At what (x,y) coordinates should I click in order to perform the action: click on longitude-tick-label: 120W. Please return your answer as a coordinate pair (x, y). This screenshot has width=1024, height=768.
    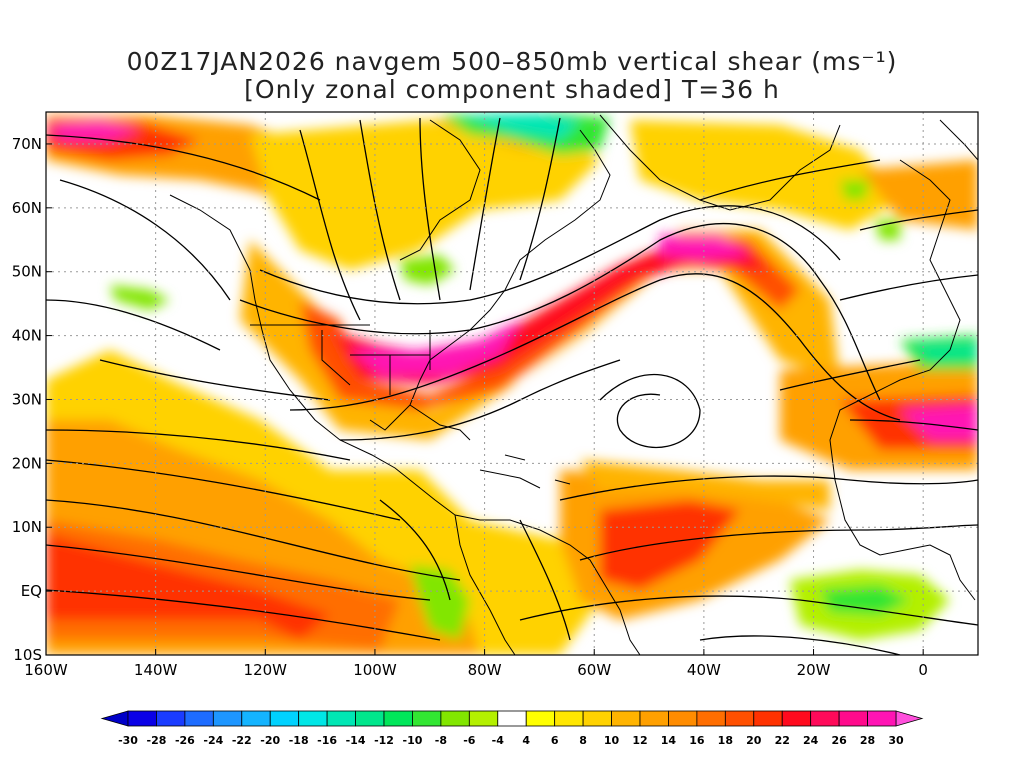
    Looking at the image, I should click on (266, 670).